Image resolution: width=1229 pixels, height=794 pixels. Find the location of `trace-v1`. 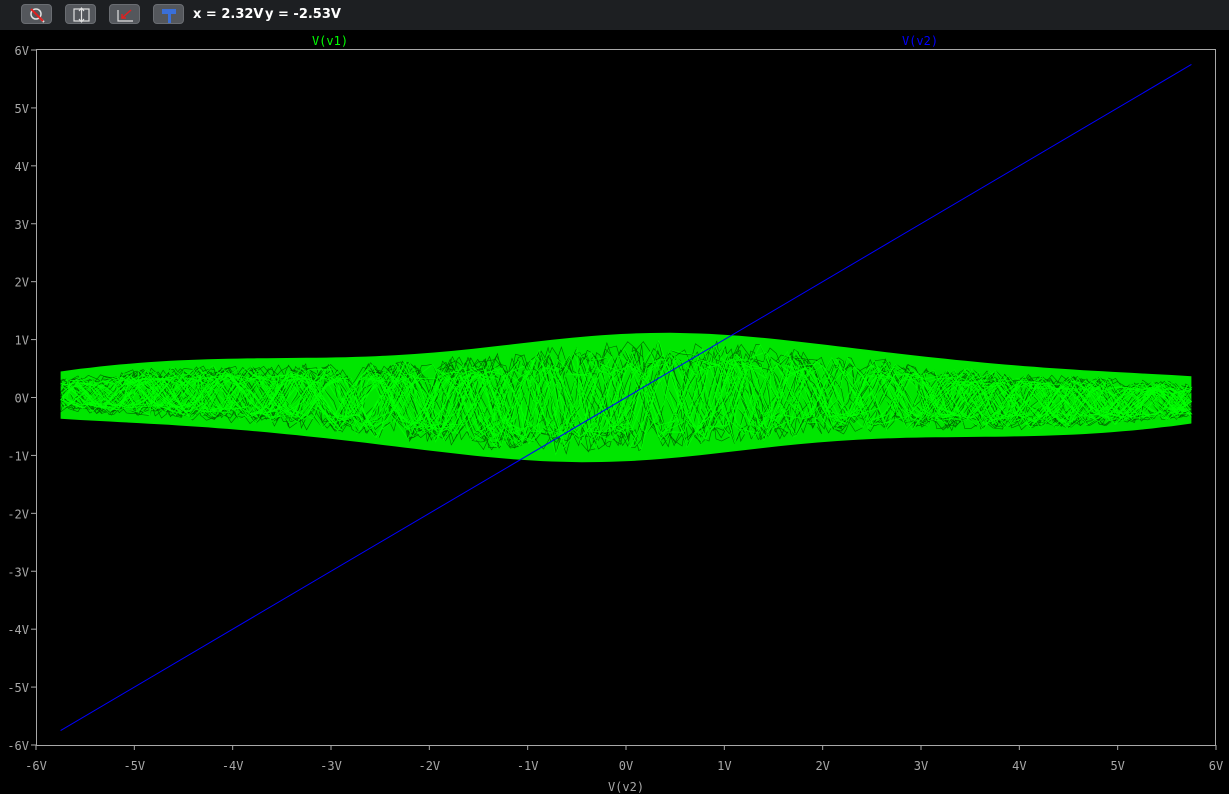

trace-v1 is located at coordinates (626, 397).